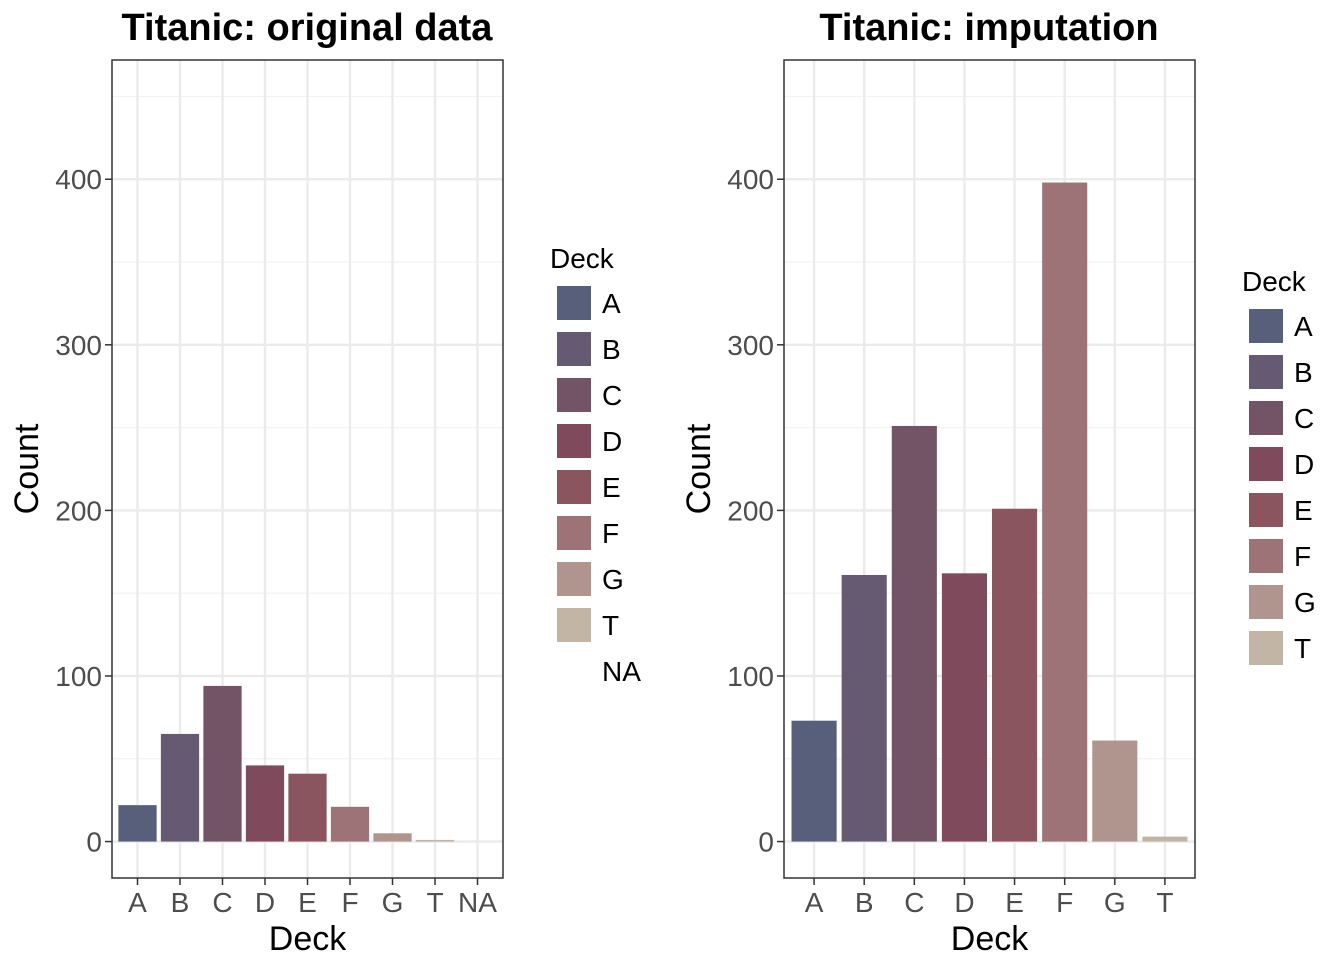  What do you see at coordinates (1064, 902) in the screenshot?
I see `panel2-x-tick-label: F` at bounding box center [1064, 902].